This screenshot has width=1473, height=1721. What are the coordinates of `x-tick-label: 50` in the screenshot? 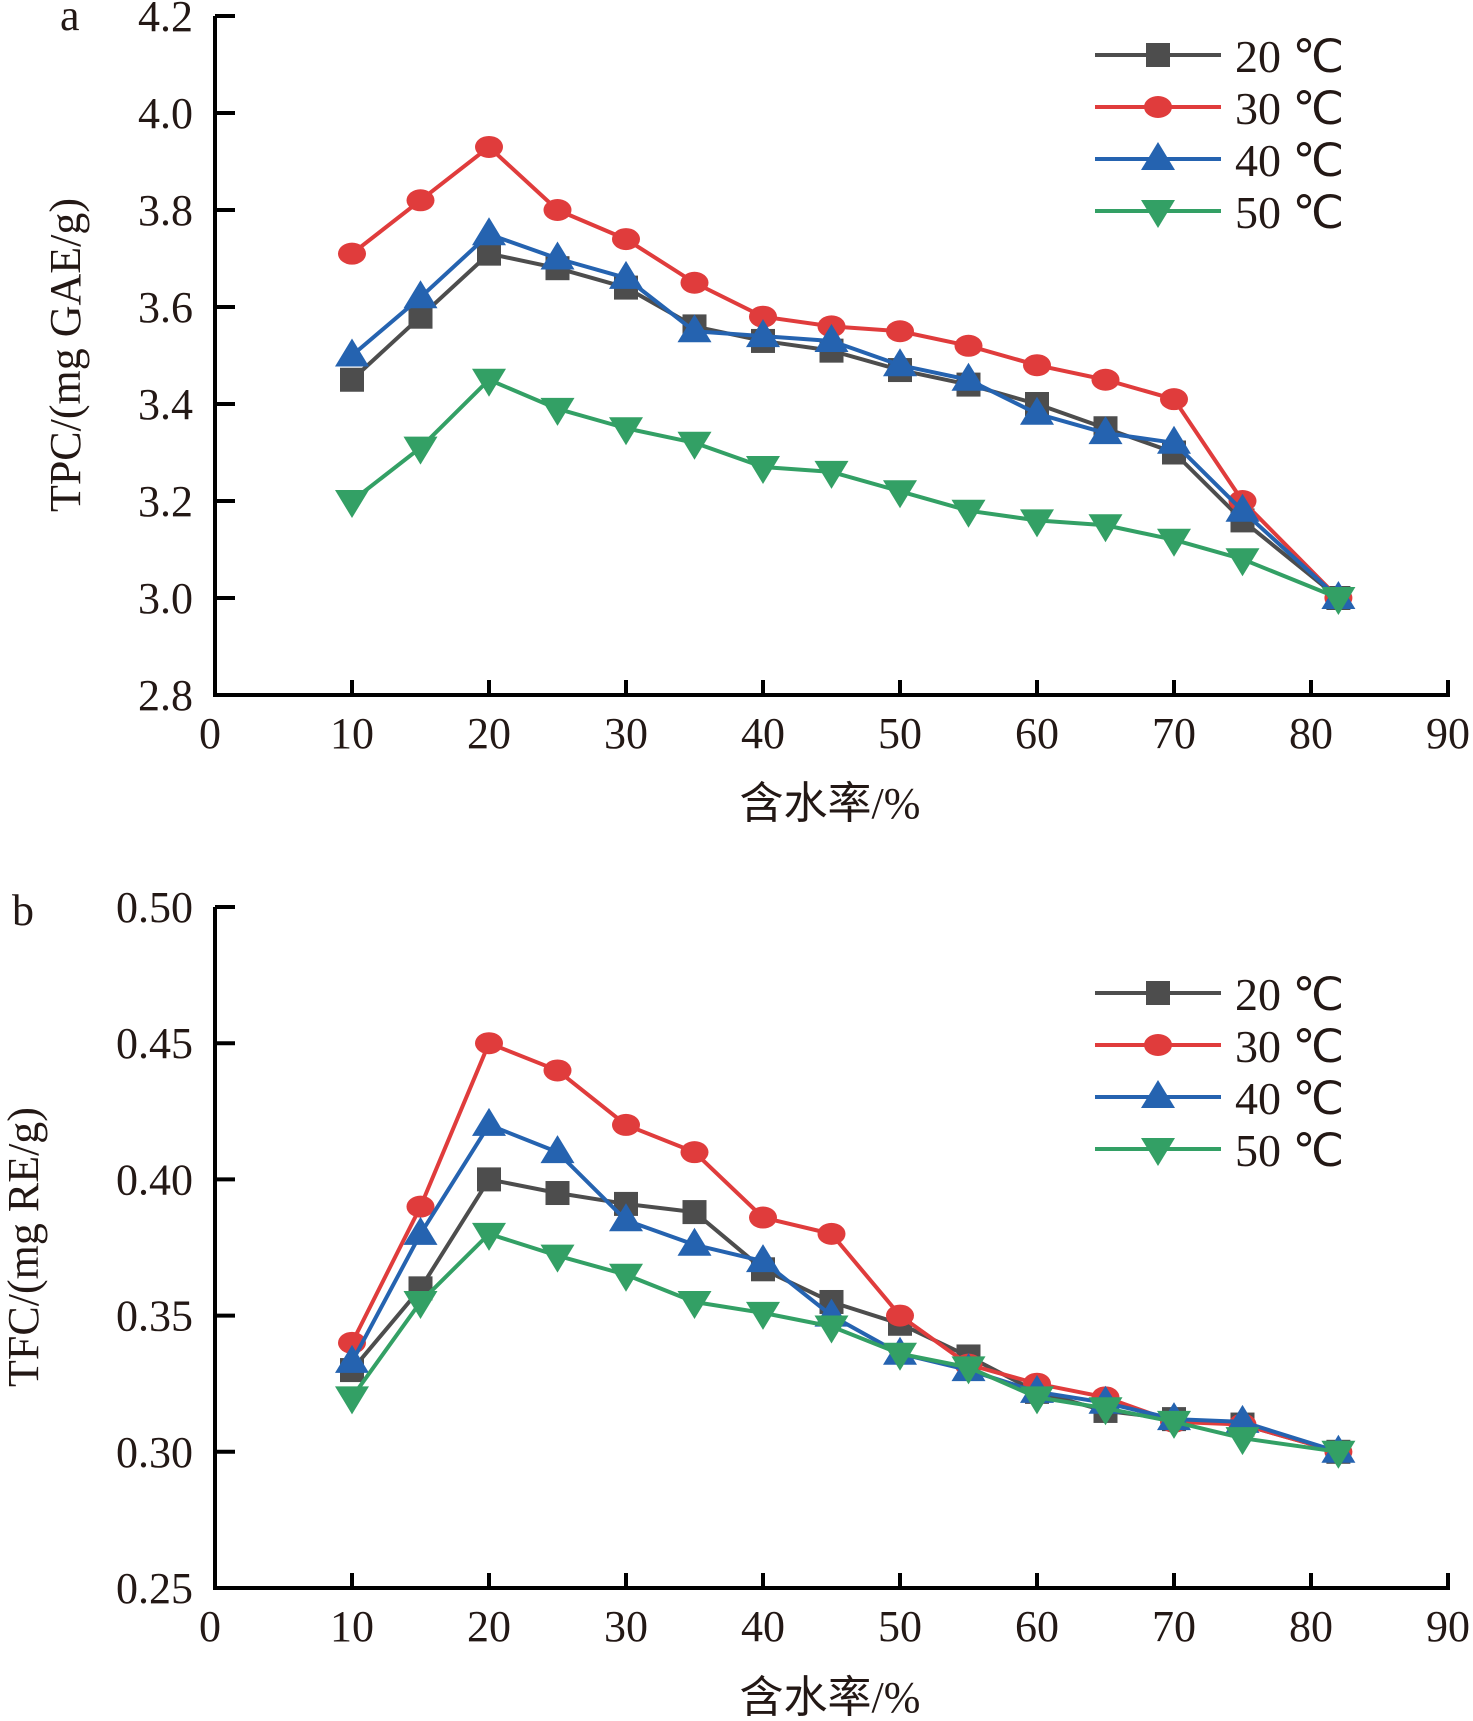 It's located at (900, 1626).